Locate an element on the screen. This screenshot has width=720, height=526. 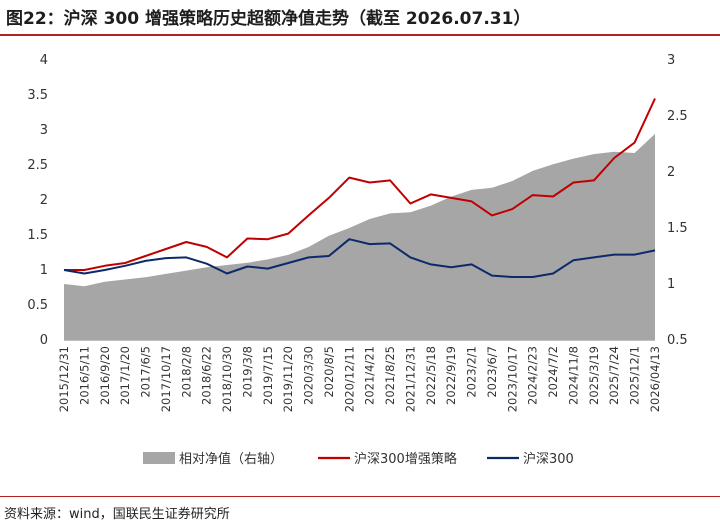
x-tick-label: 2017/1/20 is located at coordinates (125, 375).